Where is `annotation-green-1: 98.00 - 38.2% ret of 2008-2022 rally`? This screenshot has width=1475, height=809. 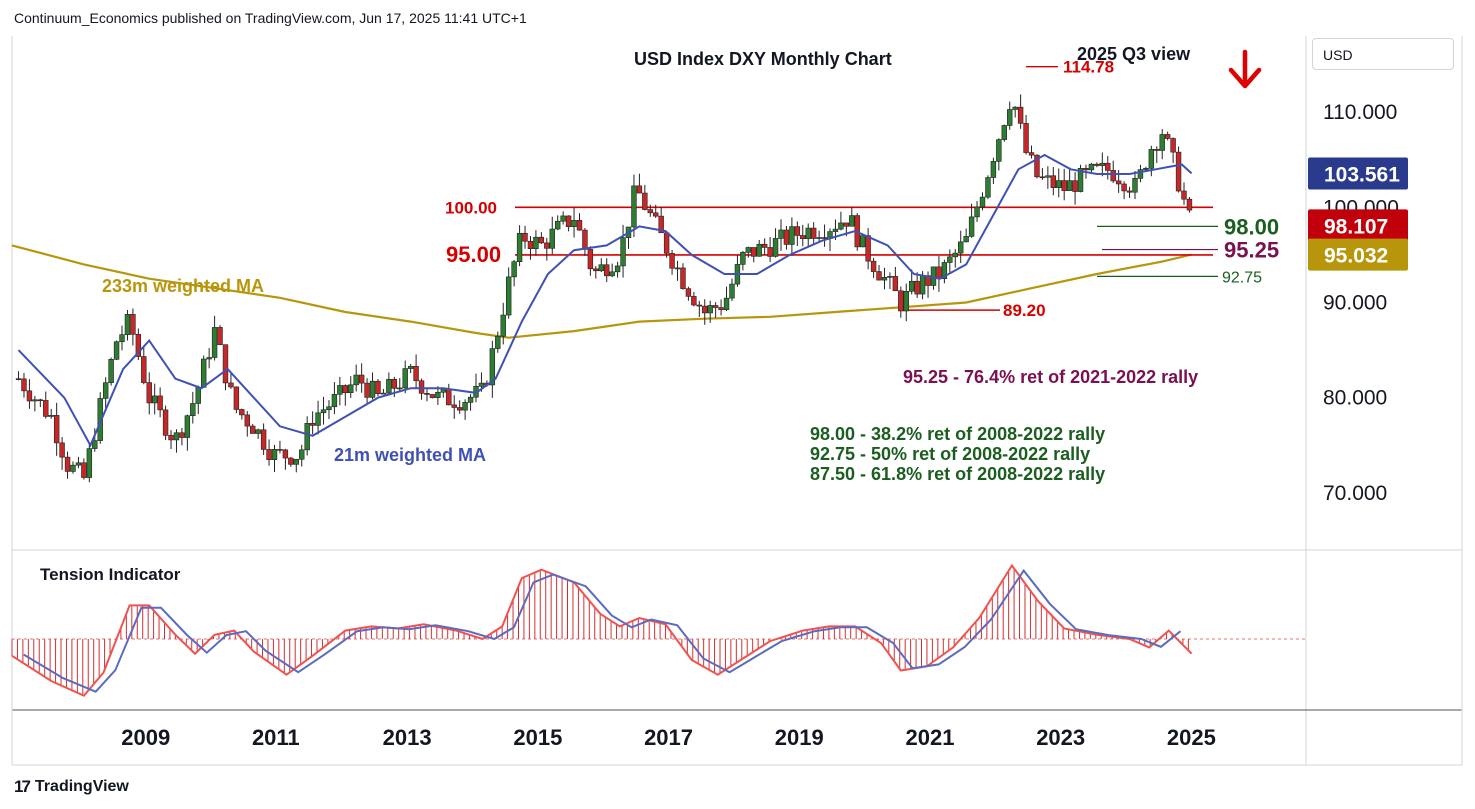 annotation-green-1: 98.00 - 38.2% ret of 2008-2022 rally is located at coordinates (957, 434).